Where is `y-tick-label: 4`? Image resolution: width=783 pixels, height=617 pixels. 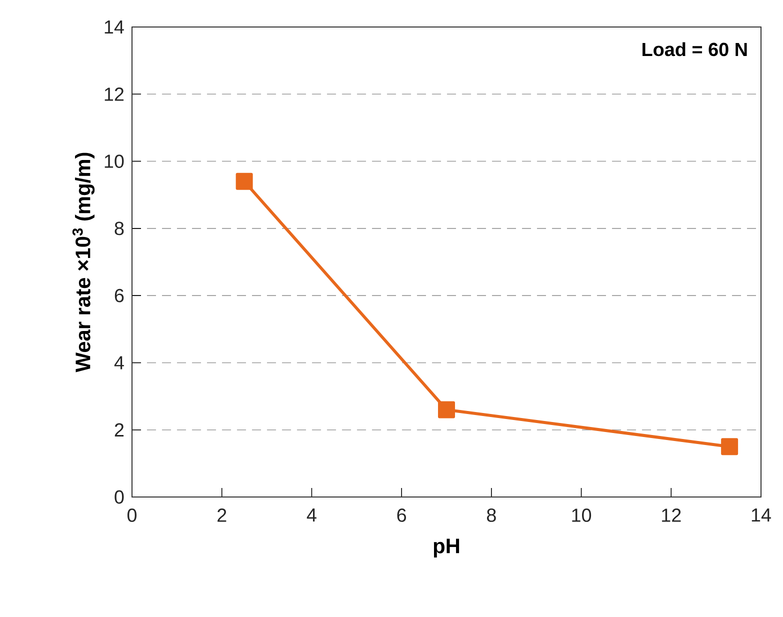 y-tick-label: 4 is located at coordinates (119, 363).